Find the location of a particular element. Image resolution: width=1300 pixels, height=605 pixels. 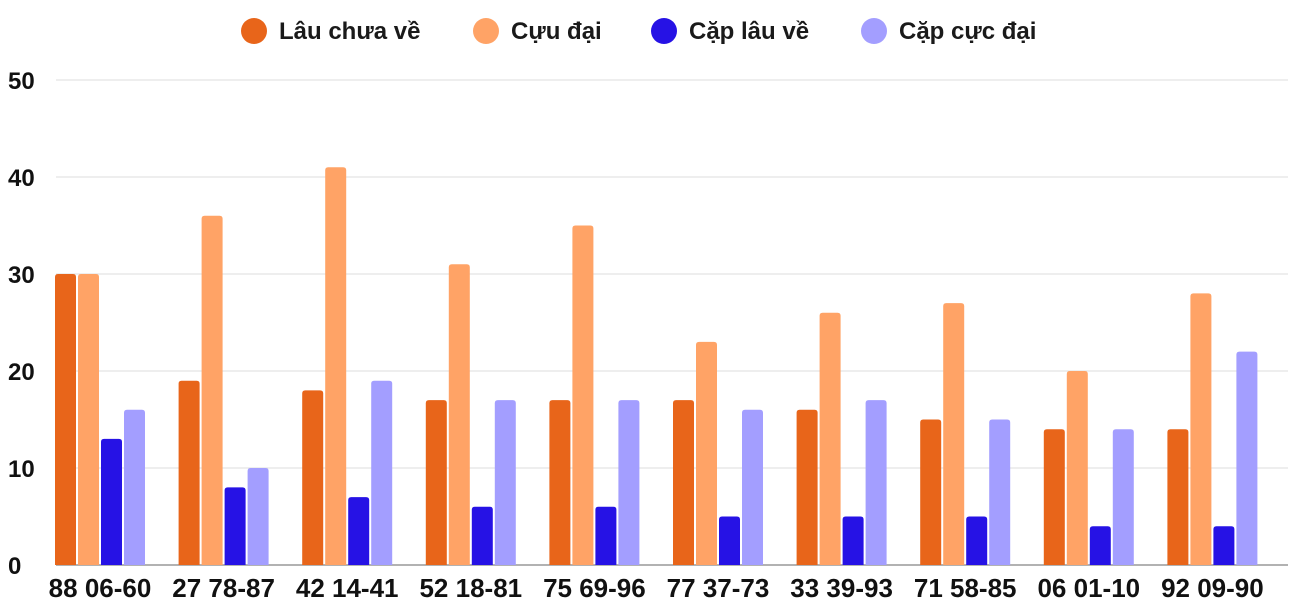

y-tick-label: 40 is located at coordinates (21, 178).